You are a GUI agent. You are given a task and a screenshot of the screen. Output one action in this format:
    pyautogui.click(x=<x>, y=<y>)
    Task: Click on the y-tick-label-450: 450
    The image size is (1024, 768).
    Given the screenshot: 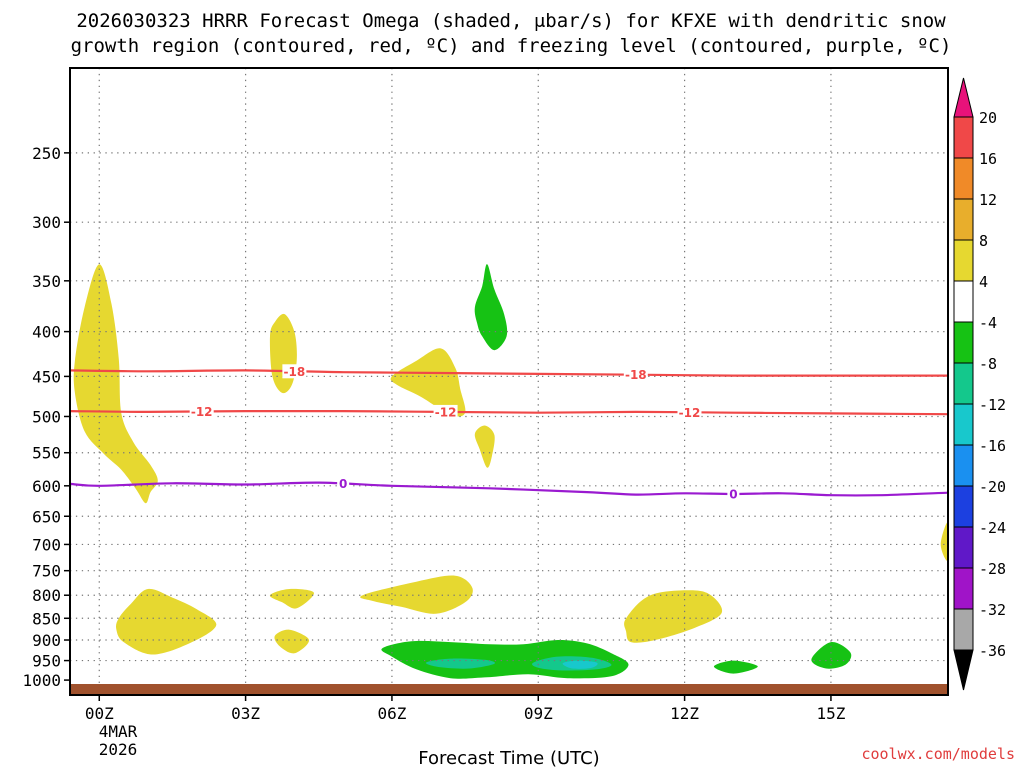 What is the action you would take?
    pyautogui.click(x=46, y=376)
    